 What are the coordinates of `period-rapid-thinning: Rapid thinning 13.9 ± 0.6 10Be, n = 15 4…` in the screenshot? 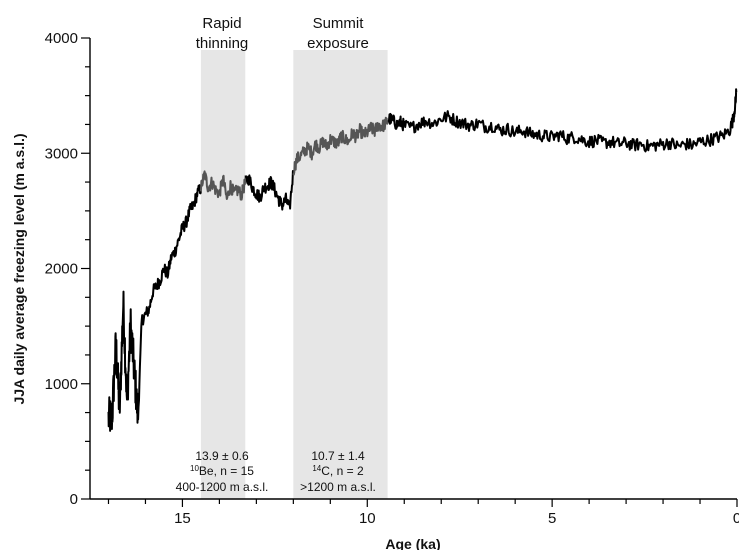 It's located at (222, 254).